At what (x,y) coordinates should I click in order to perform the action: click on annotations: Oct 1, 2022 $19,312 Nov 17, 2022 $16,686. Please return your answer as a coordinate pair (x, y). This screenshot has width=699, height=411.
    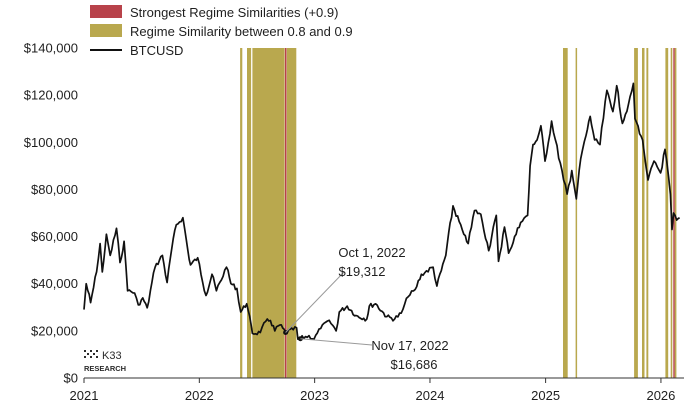
    Looking at the image, I should click on (366, 308).